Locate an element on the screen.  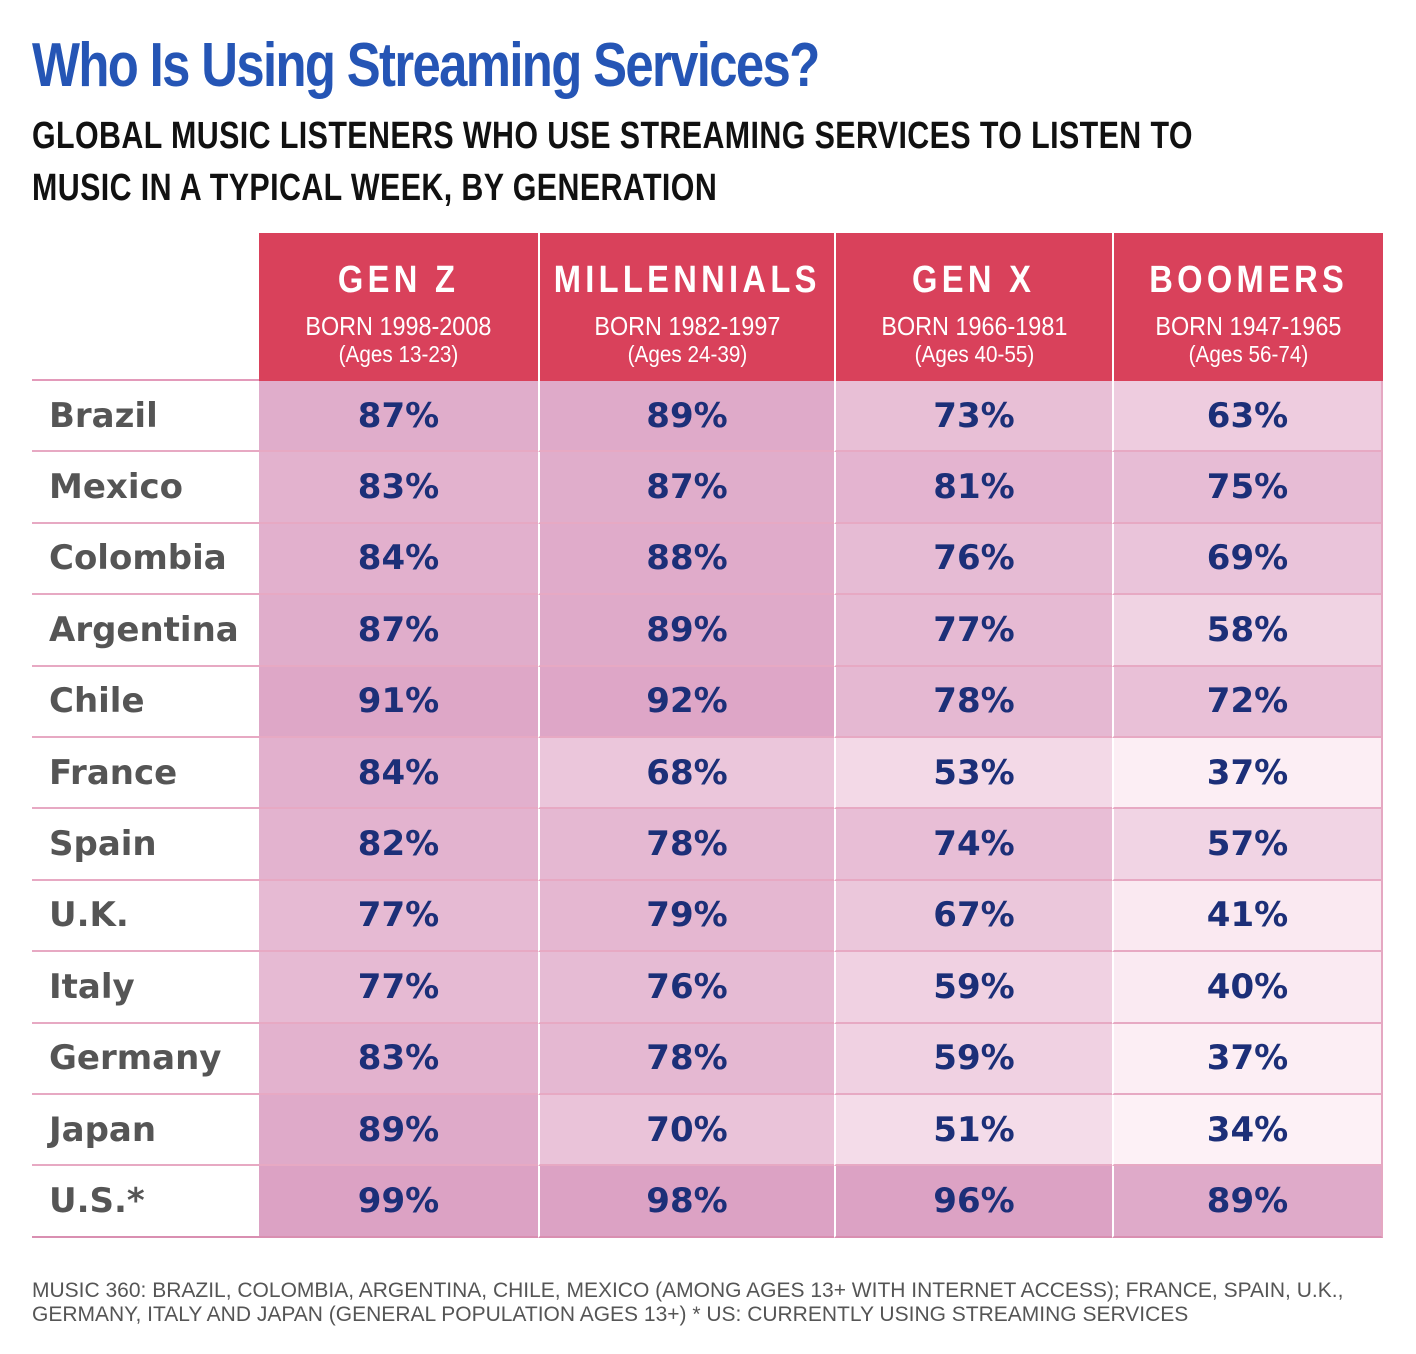
column-header: GEN X BORN 1966-1981 (Ages 40-55) is located at coordinates (973, 307).